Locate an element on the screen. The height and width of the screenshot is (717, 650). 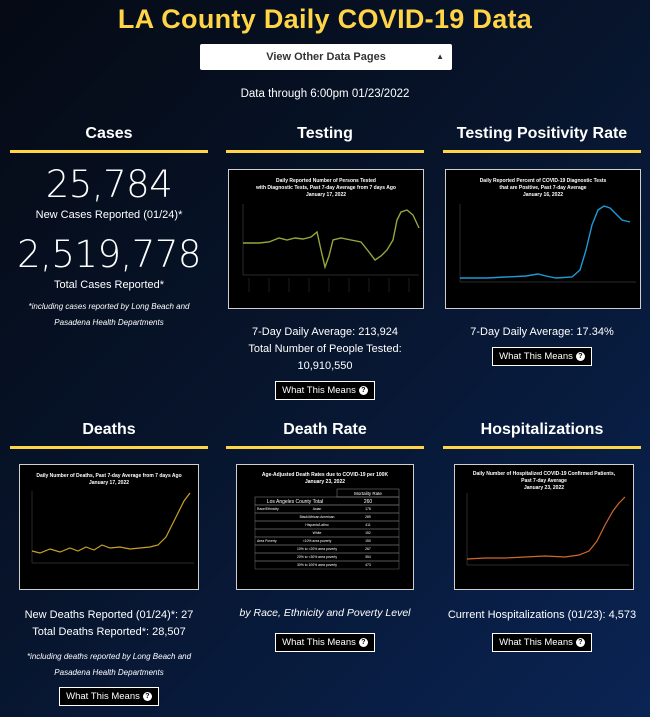
deaths-divider is located at coordinates (109, 447).